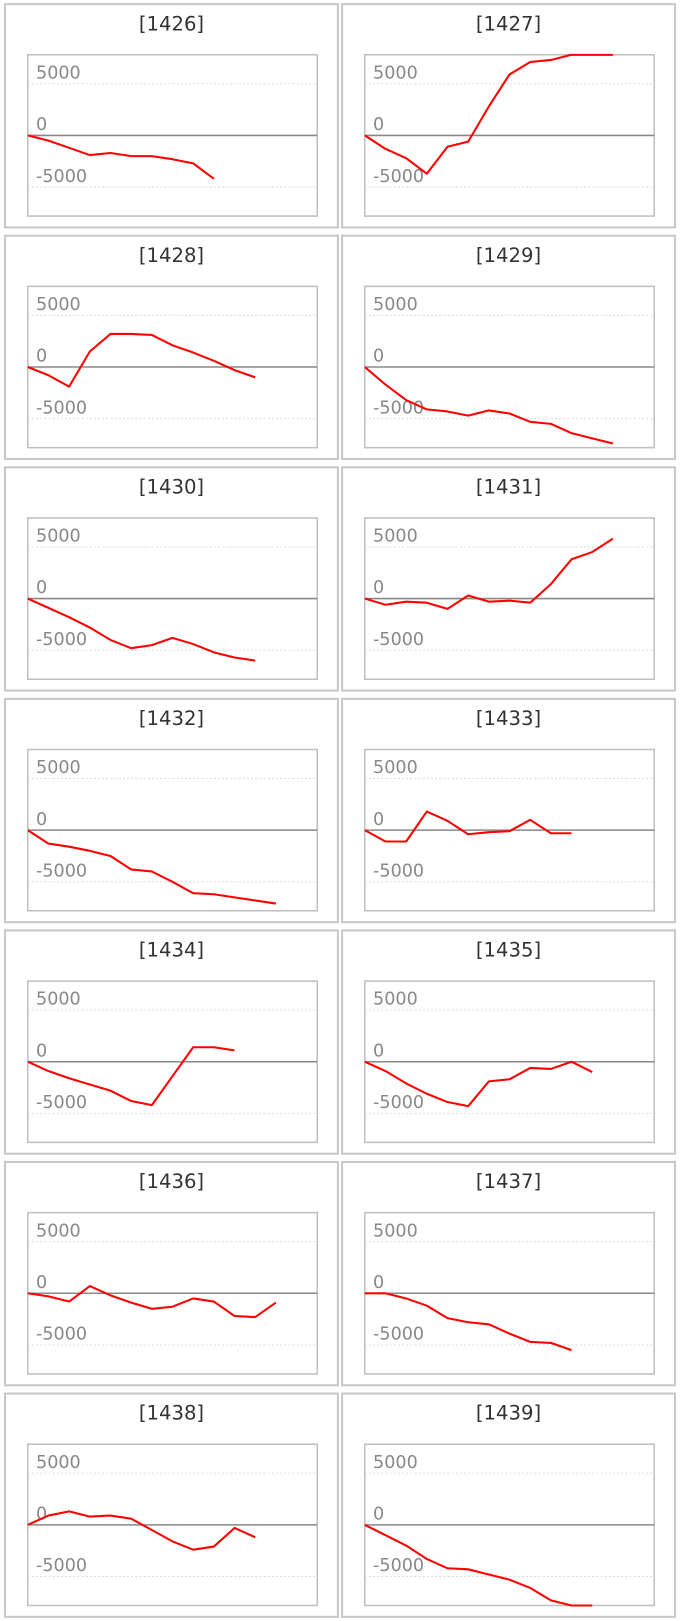  What do you see at coordinates (171, 718) in the screenshot?
I see `chart-title: [1432]` at bounding box center [171, 718].